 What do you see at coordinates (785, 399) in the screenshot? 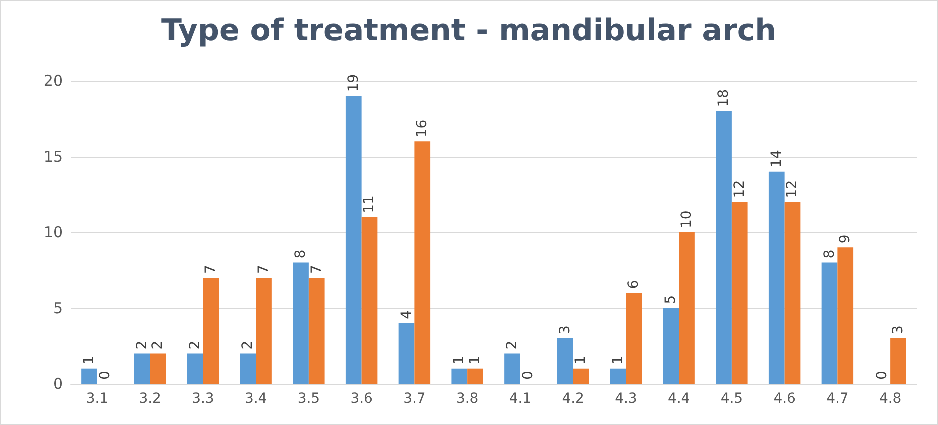
I see `x-tick-label: 4.6` at bounding box center [785, 399].